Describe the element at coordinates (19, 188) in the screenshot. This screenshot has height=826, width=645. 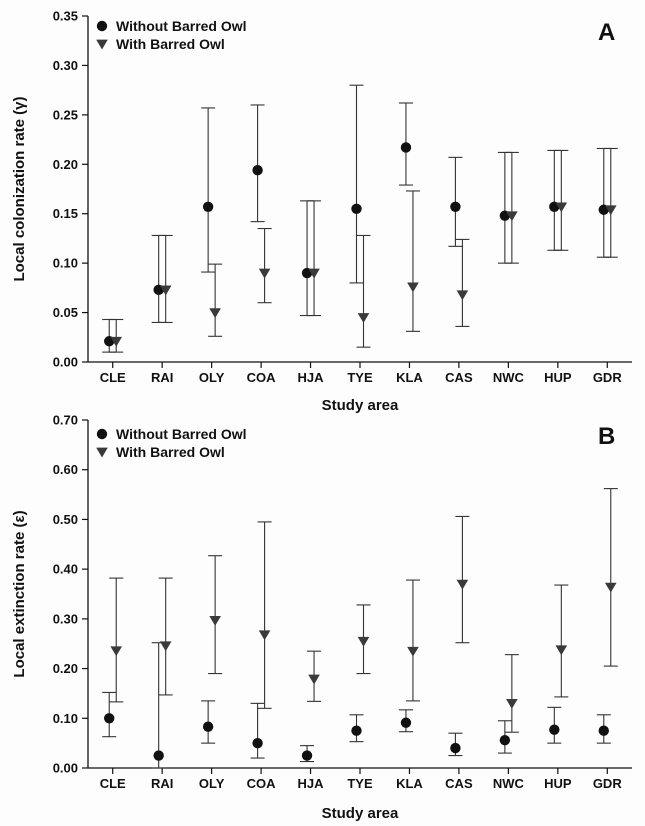
I see `y-axis-title: Local colonization rate (γ)` at that location.